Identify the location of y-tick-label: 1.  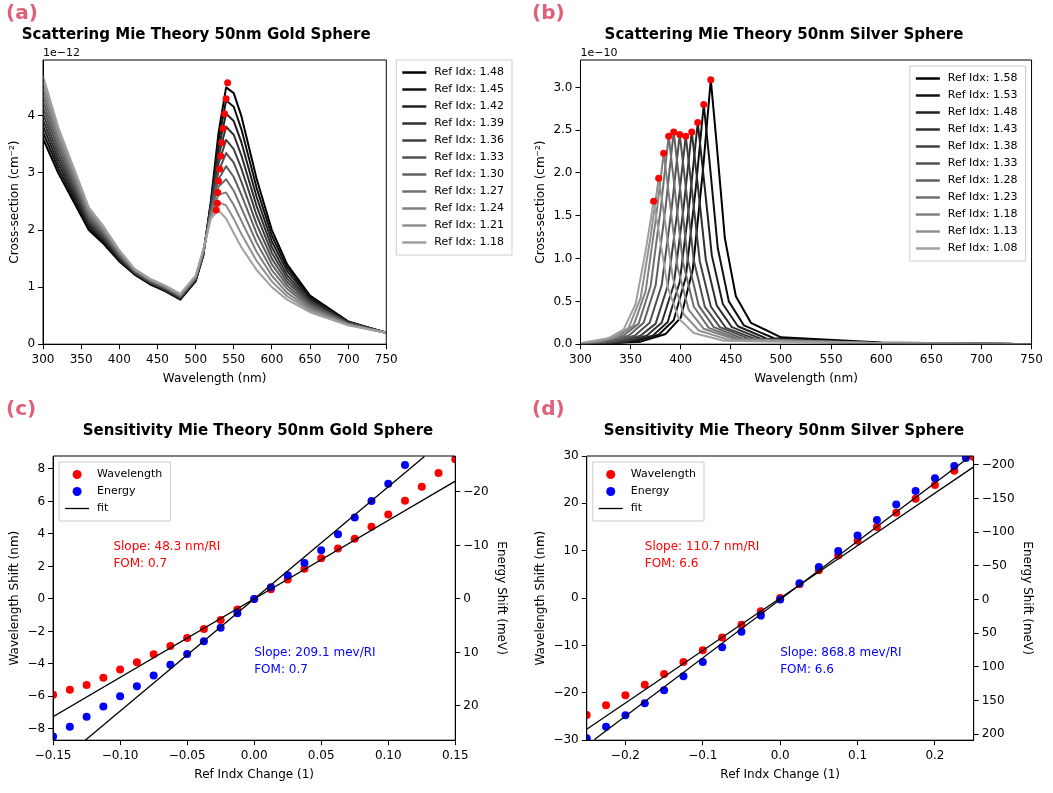
(31, 286).